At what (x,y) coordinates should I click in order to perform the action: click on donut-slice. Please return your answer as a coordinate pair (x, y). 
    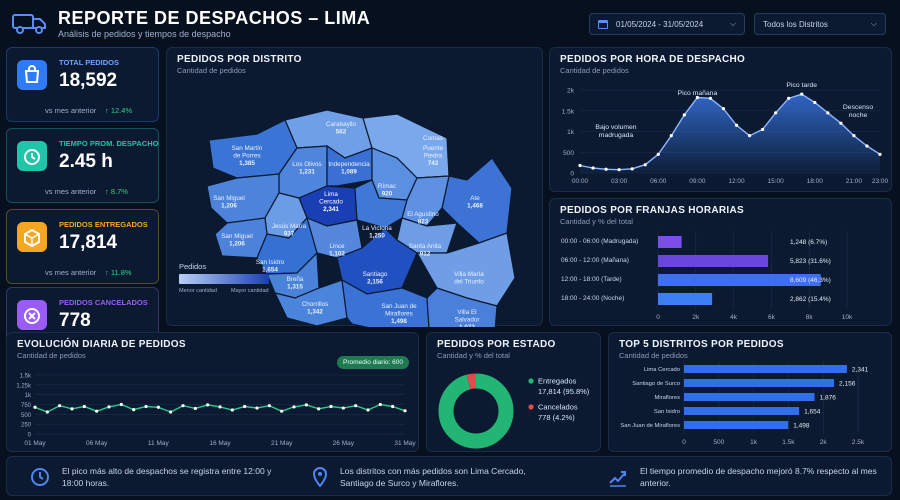
    Looking at the image, I should click on (476, 411).